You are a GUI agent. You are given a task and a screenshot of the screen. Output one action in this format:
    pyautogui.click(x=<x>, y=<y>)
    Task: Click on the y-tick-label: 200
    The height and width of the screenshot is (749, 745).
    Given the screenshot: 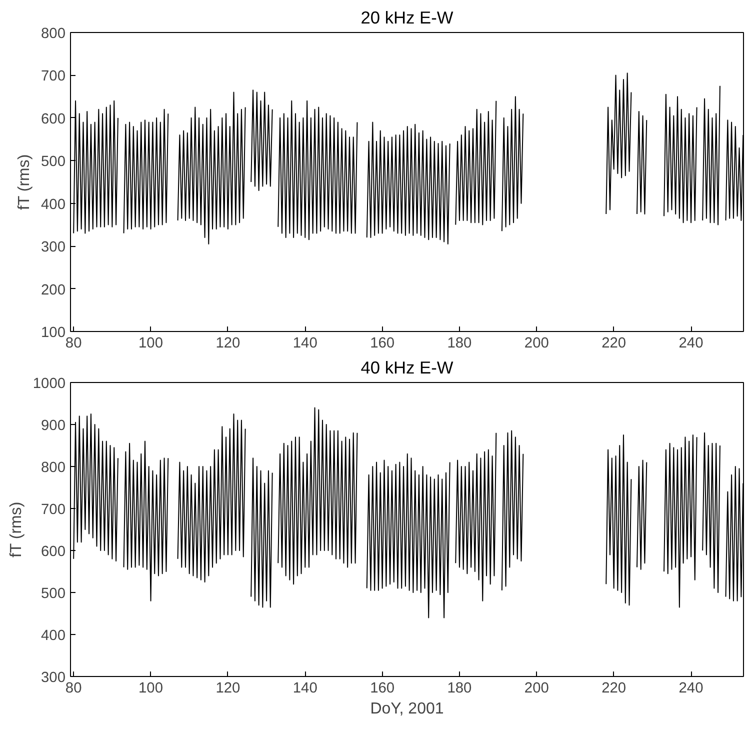 What is the action you would take?
    pyautogui.click(x=53, y=290)
    